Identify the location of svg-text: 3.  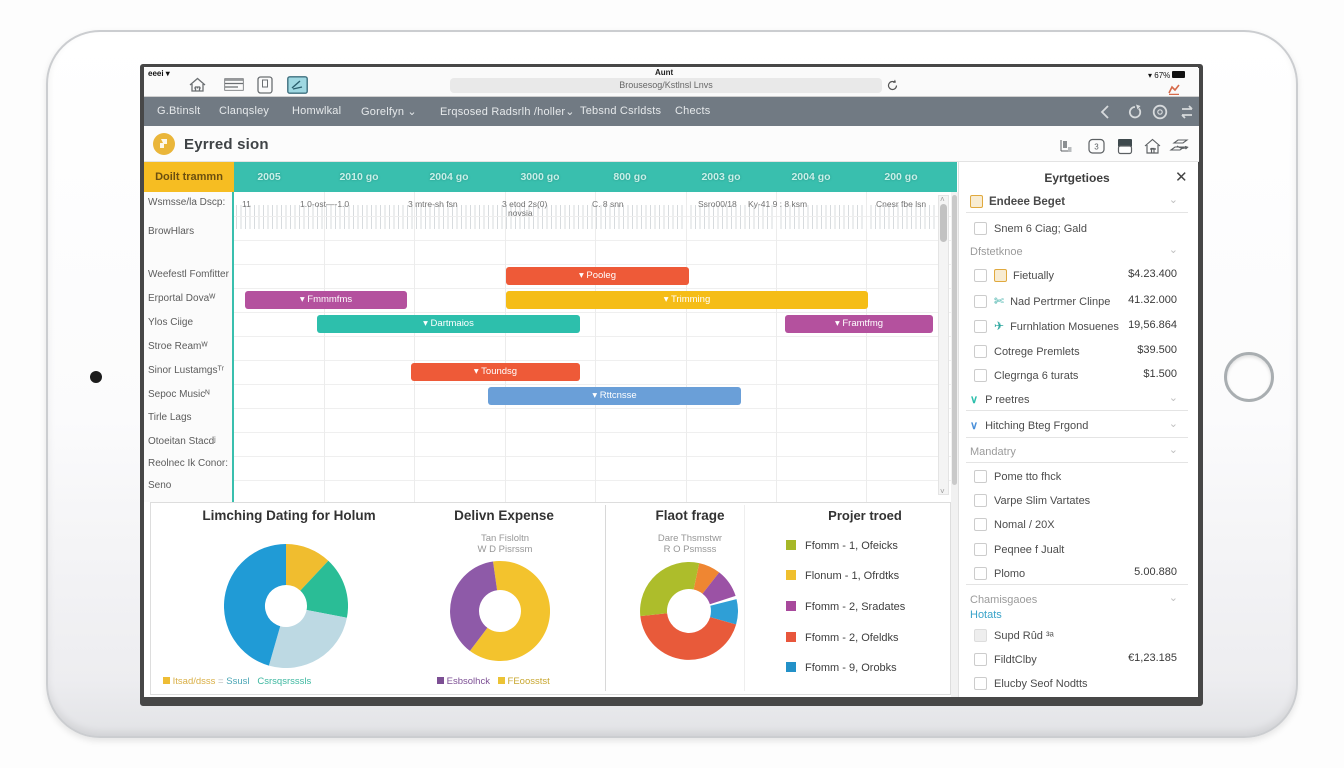
(1096, 147).